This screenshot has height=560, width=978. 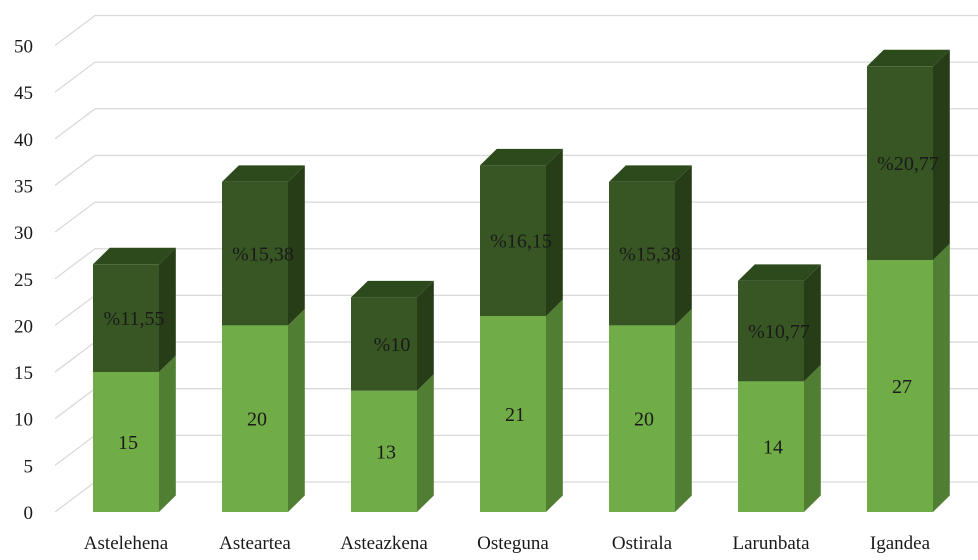 I want to click on data-label-lower: 13, so click(x=386, y=452).